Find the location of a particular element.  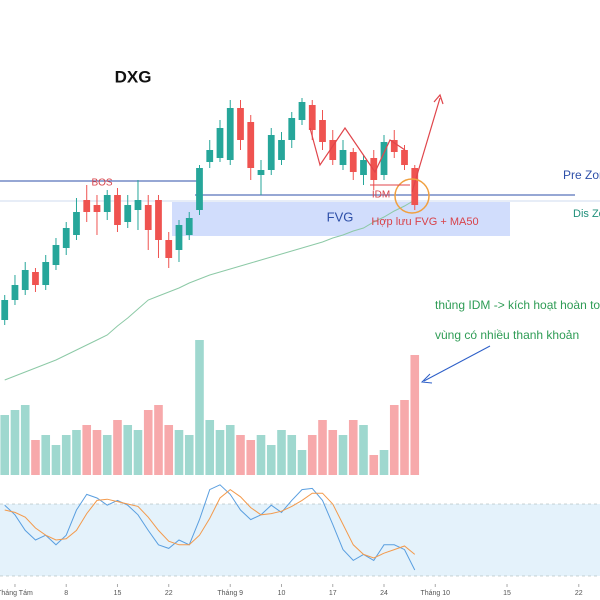

chart-title: DXG is located at coordinates (133, 76).